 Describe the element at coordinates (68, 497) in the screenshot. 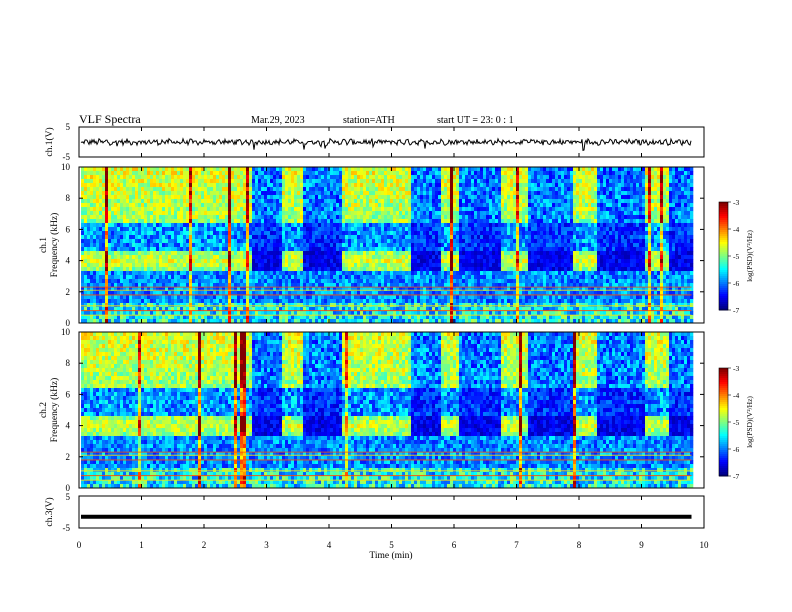

I see `ch3-ytick-top: 5` at that location.